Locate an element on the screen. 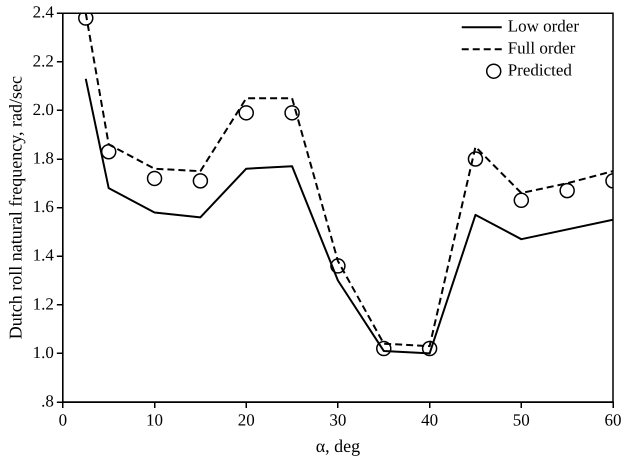 This screenshot has height=464, width=633. y-tick-label: 1.4 is located at coordinates (43, 255).